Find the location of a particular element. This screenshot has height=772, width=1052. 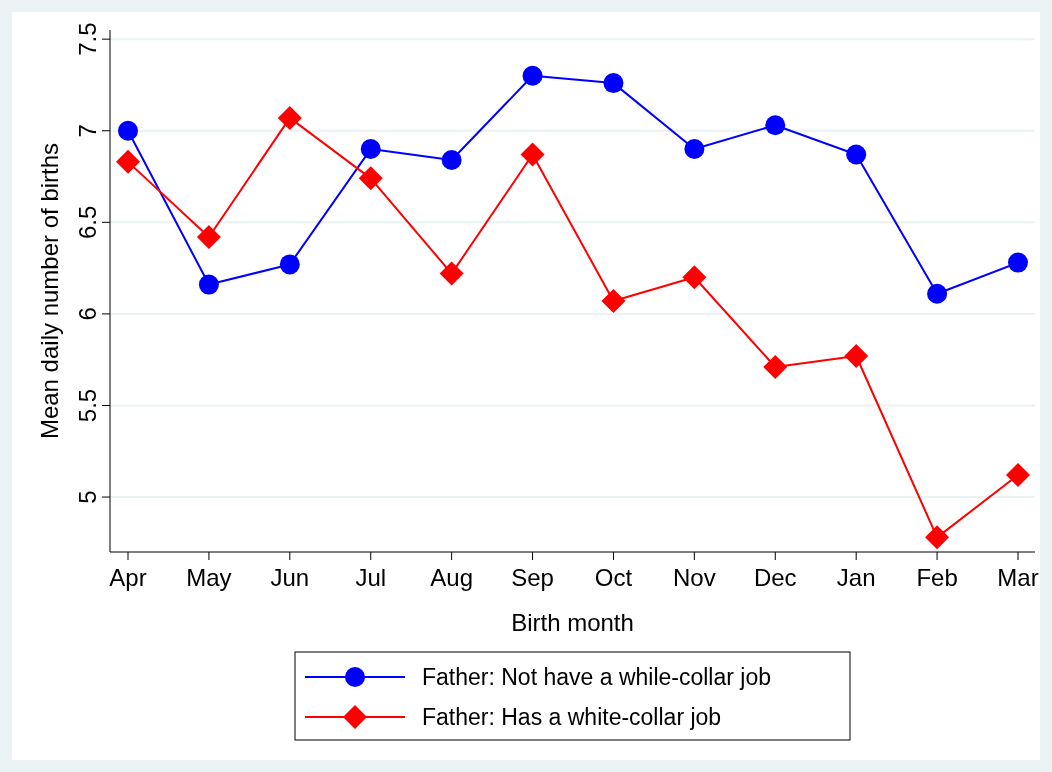

x-tick-label: Jun is located at coordinates (290, 577).